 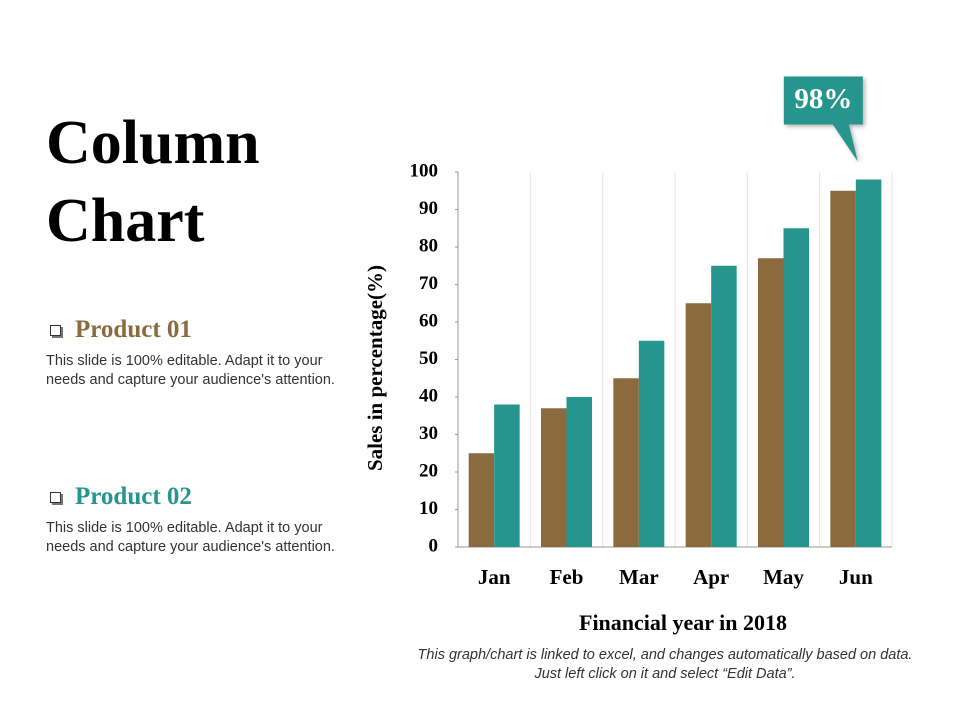 What do you see at coordinates (428, 470) in the screenshot?
I see `y-tick-label: 20` at bounding box center [428, 470].